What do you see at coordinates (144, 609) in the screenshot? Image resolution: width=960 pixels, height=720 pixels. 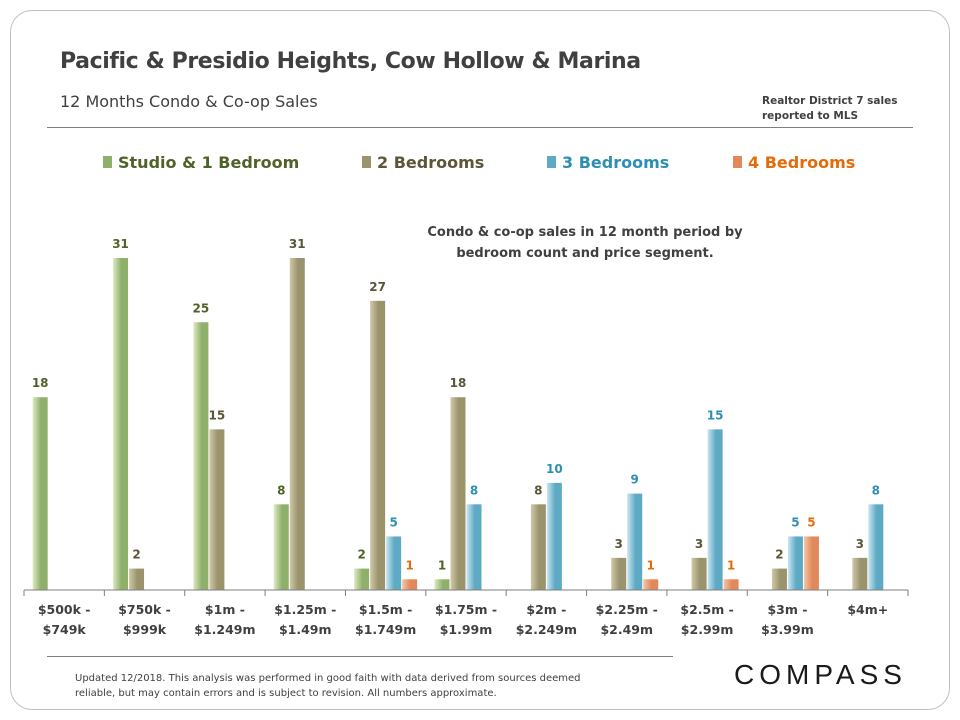 I see `x-tick-label-1: $750k -` at bounding box center [144, 609].